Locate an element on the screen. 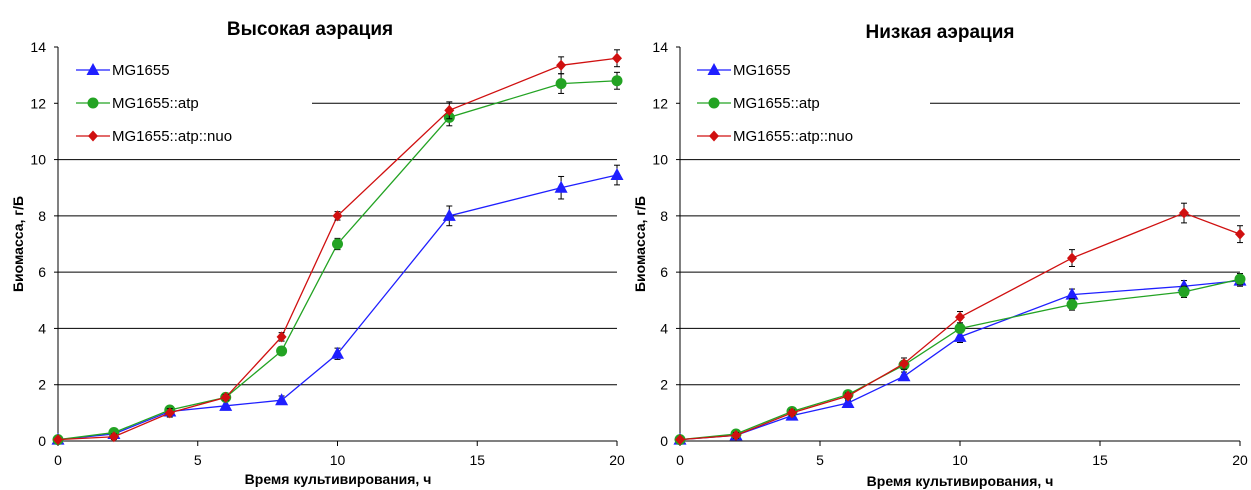 The height and width of the screenshot is (490, 1251). chart-title: Низкая аэрация is located at coordinates (940, 32).